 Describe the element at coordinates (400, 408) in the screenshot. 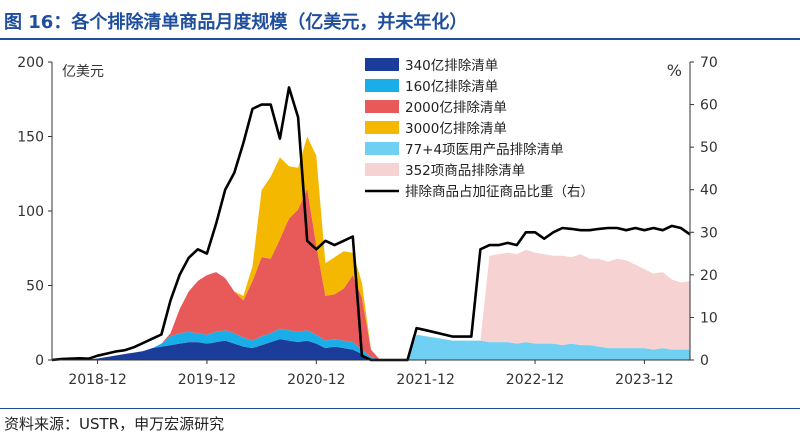

I see `source-rule` at that location.